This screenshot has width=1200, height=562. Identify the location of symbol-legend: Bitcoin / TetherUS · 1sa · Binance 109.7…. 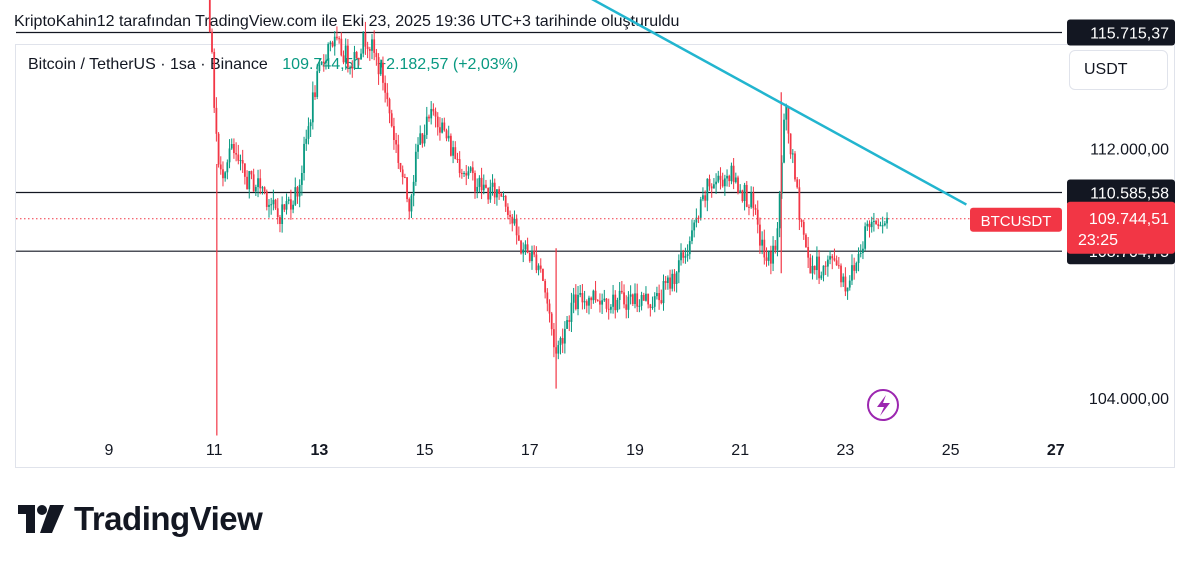
(273, 65).